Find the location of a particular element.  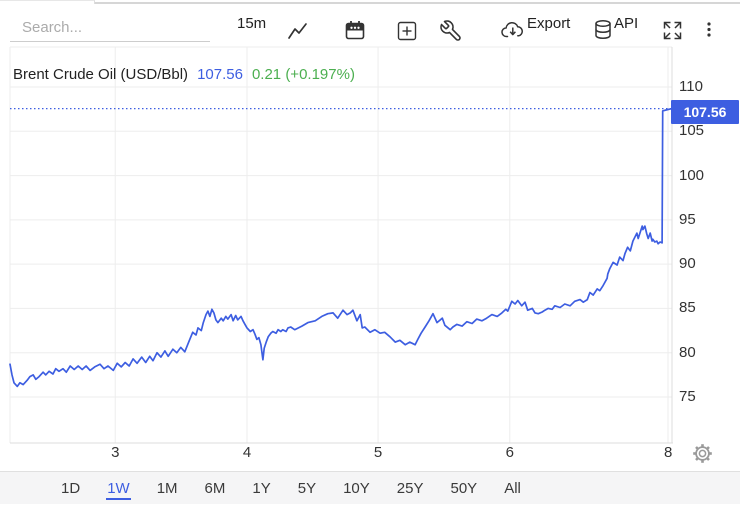

x-axis-label: 5 is located at coordinates (378, 452).